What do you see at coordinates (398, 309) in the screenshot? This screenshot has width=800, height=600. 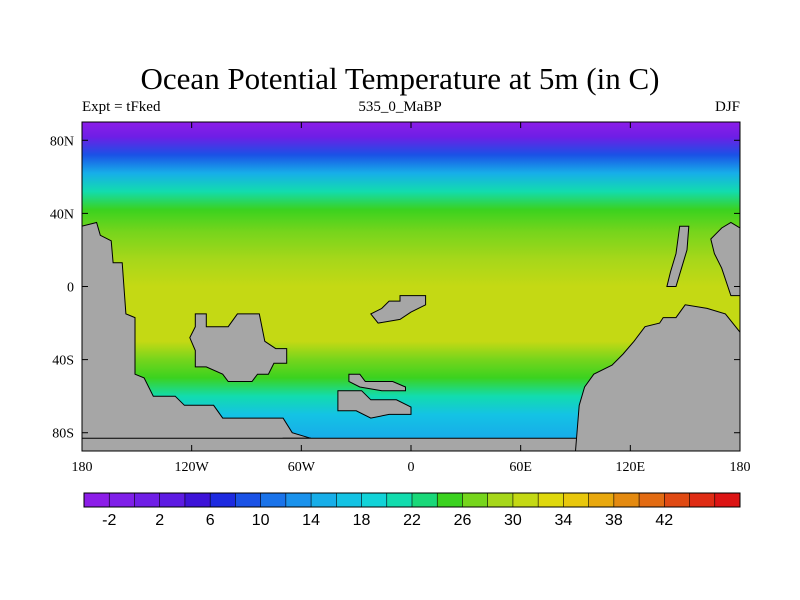 I see `equatorial-island` at bounding box center [398, 309].